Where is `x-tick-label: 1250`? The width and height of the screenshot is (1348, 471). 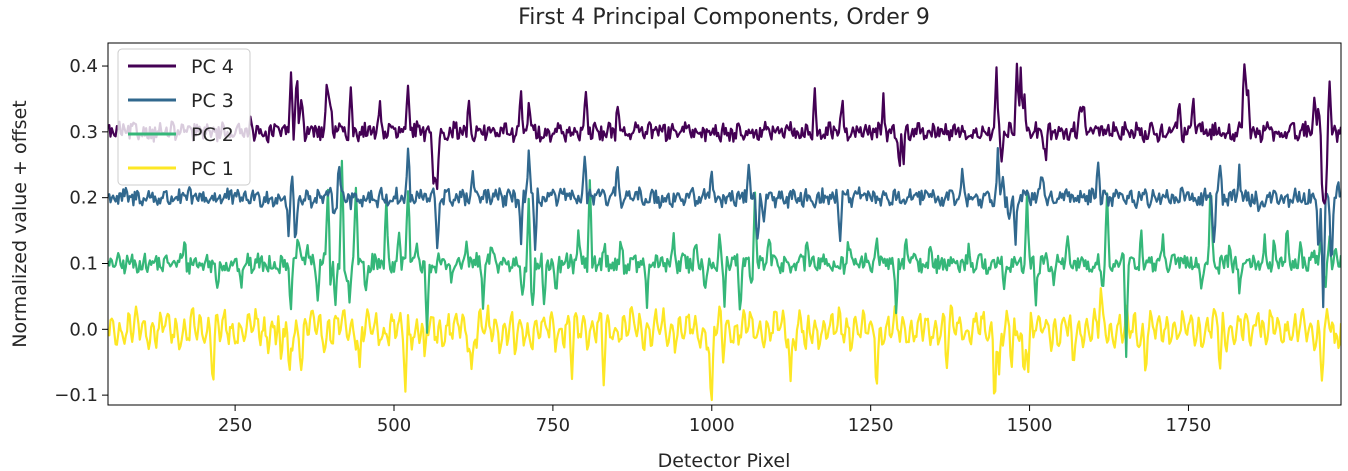 x-tick-label: 1250 is located at coordinates (871, 425).